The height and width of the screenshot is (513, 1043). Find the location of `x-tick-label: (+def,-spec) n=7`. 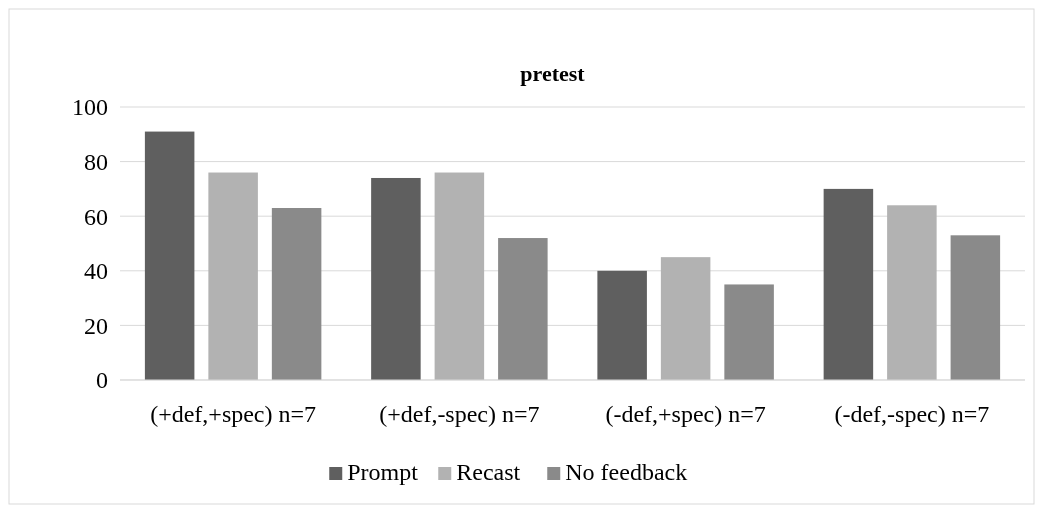

x-tick-label: (+def,-spec) n=7 is located at coordinates (459, 414).